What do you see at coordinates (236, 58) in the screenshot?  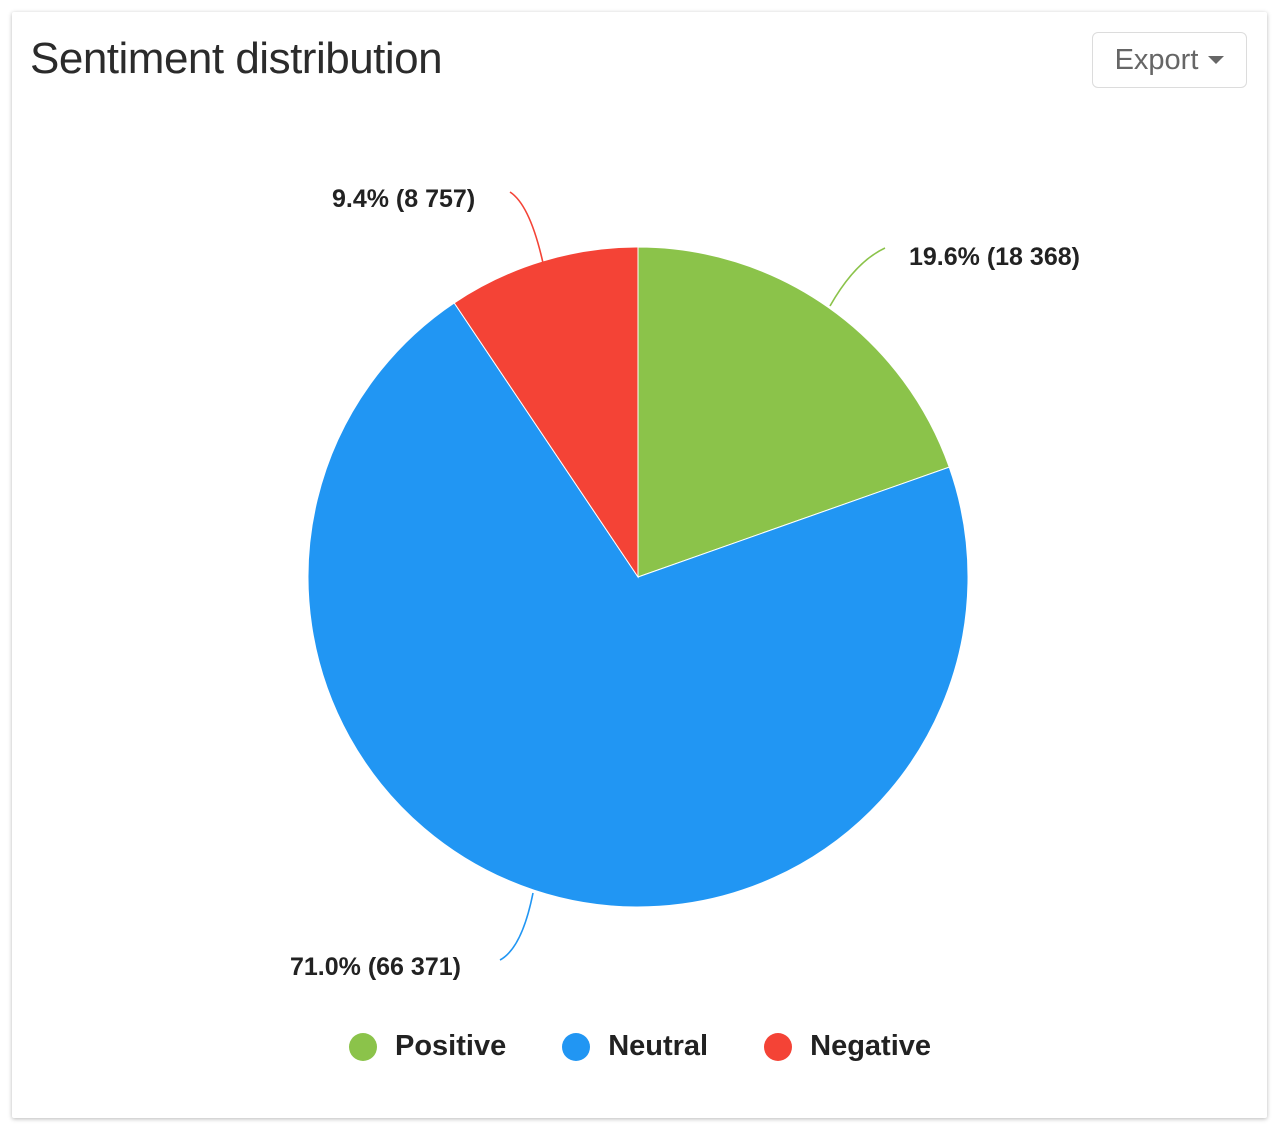 I see `chart-title: Sentiment distribution` at bounding box center [236, 58].